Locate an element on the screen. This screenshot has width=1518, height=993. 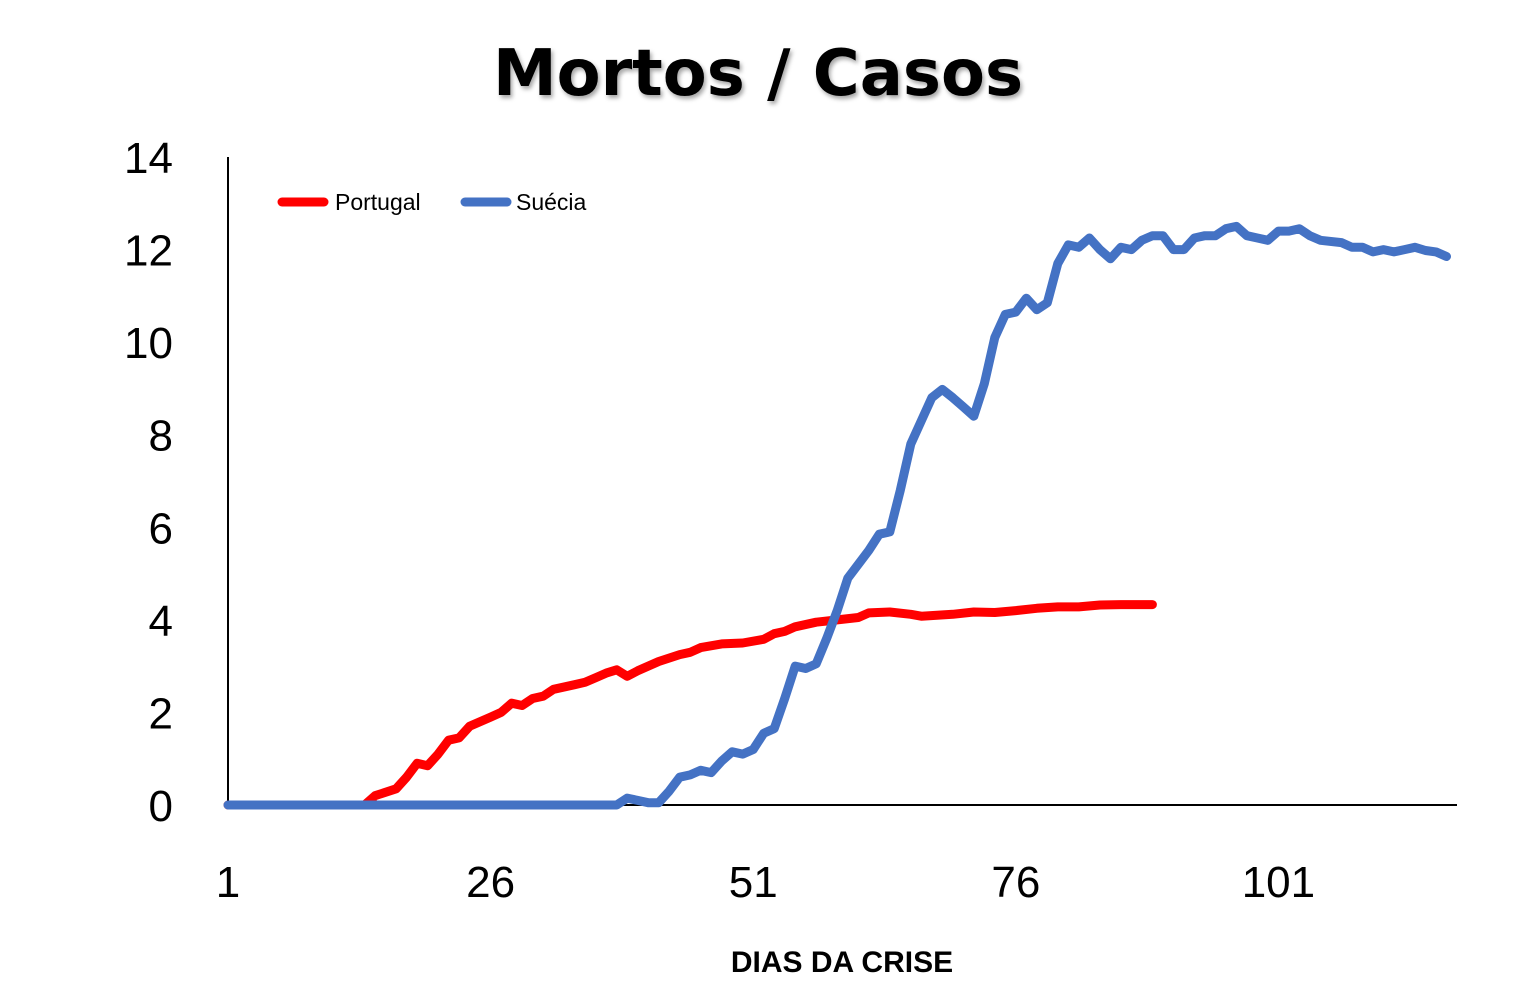
x-tick-label: 1 is located at coordinates (228, 882).